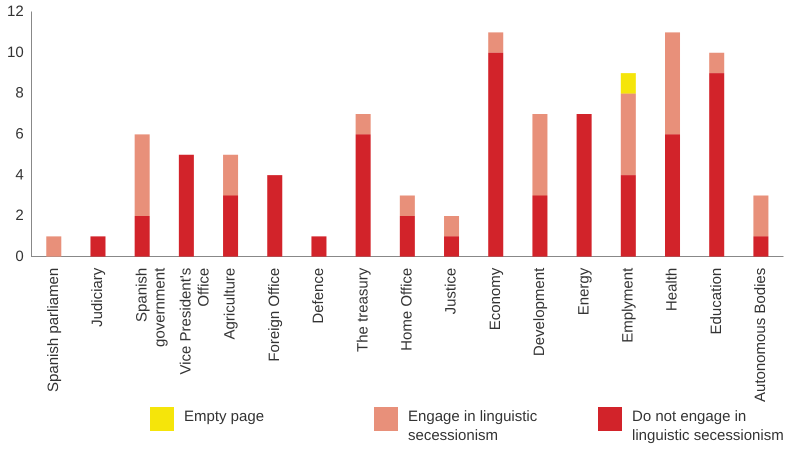 The width and height of the screenshot is (793, 458). What do you see at coordinates (225, 416) in the screenshot?
I see `legend-label: Empty page` at bounding box center [225, 416].